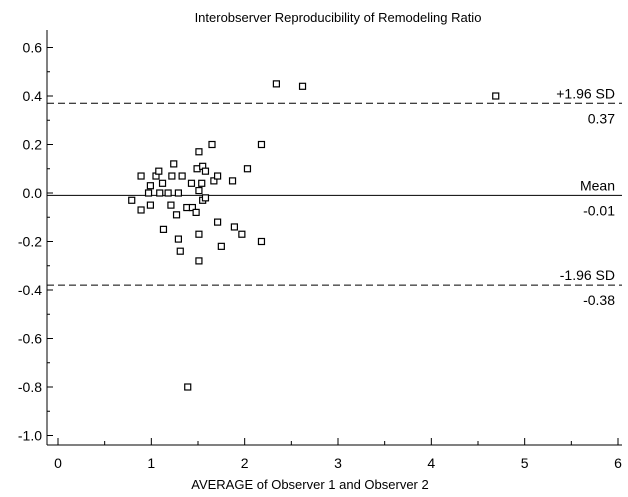  Describe the element at coordinates (587, 275) in the screenshot. I see `reference-line-label: -1.96 SD` at that location.